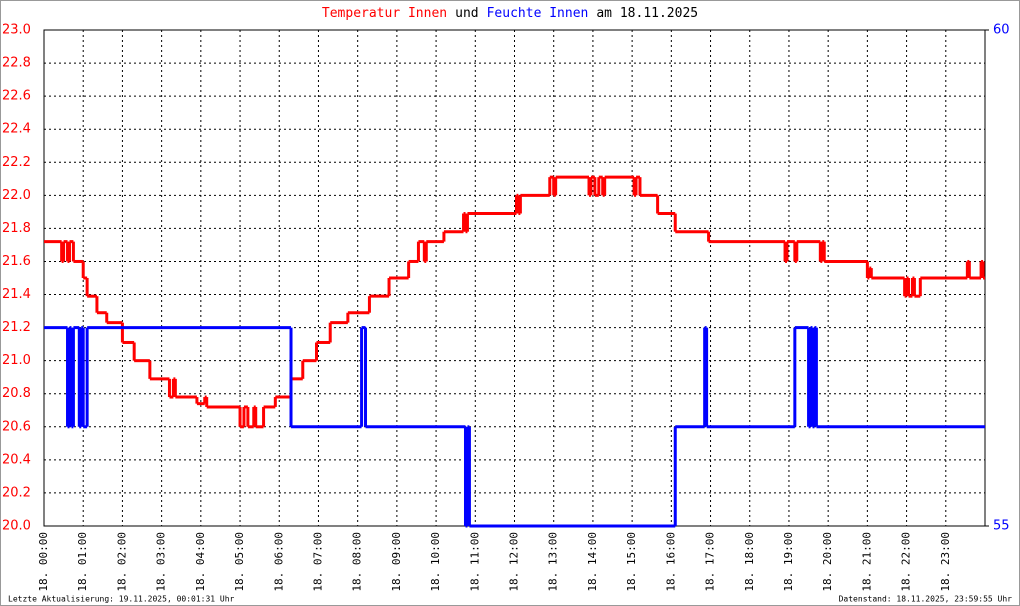  Describe the element at coordinates (466, 13) in the screenshot. I see `title-part: und` at that location.